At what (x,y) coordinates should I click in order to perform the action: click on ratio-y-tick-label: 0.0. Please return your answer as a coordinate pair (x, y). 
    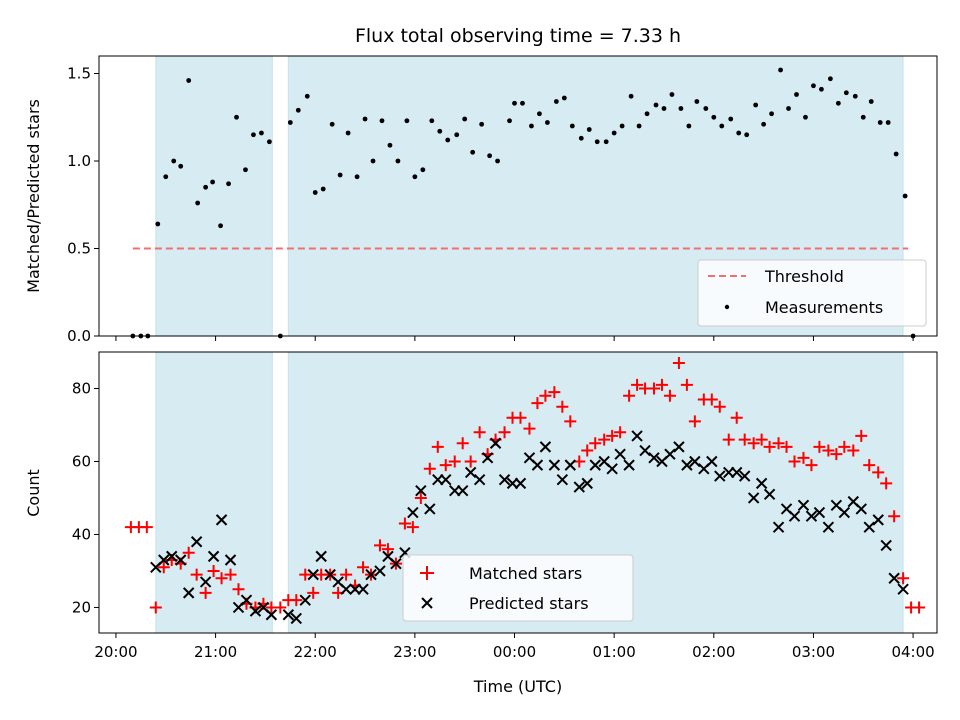
    Looking at the image, I should click on (79, 336).